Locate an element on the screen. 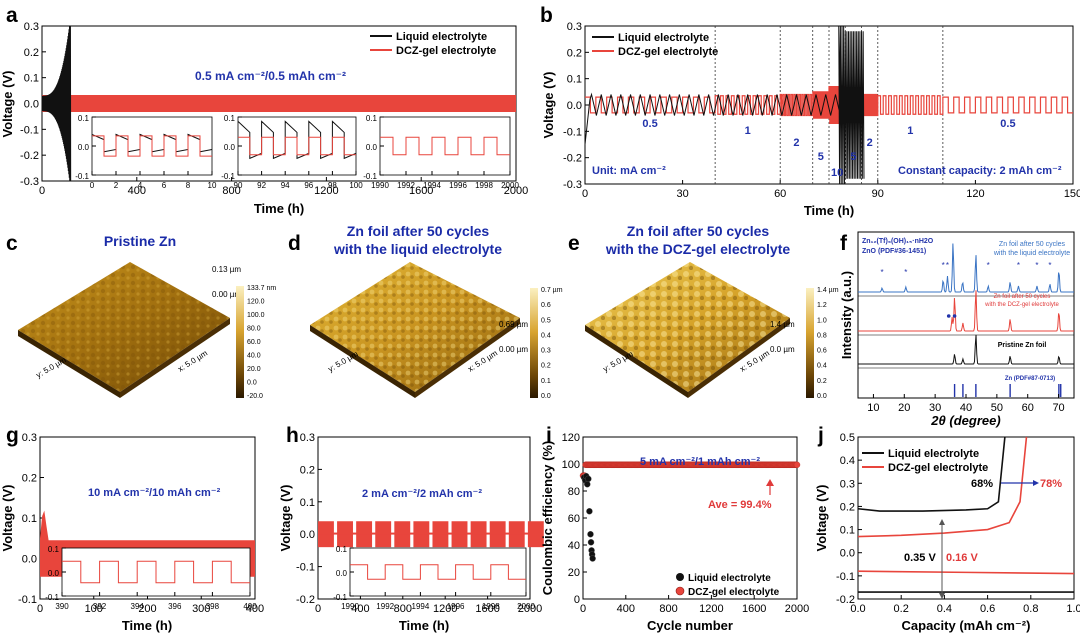 The height and width of the screenshot is (640, 1080). xrd-trace-pristine is located at coordinates (966, 349).